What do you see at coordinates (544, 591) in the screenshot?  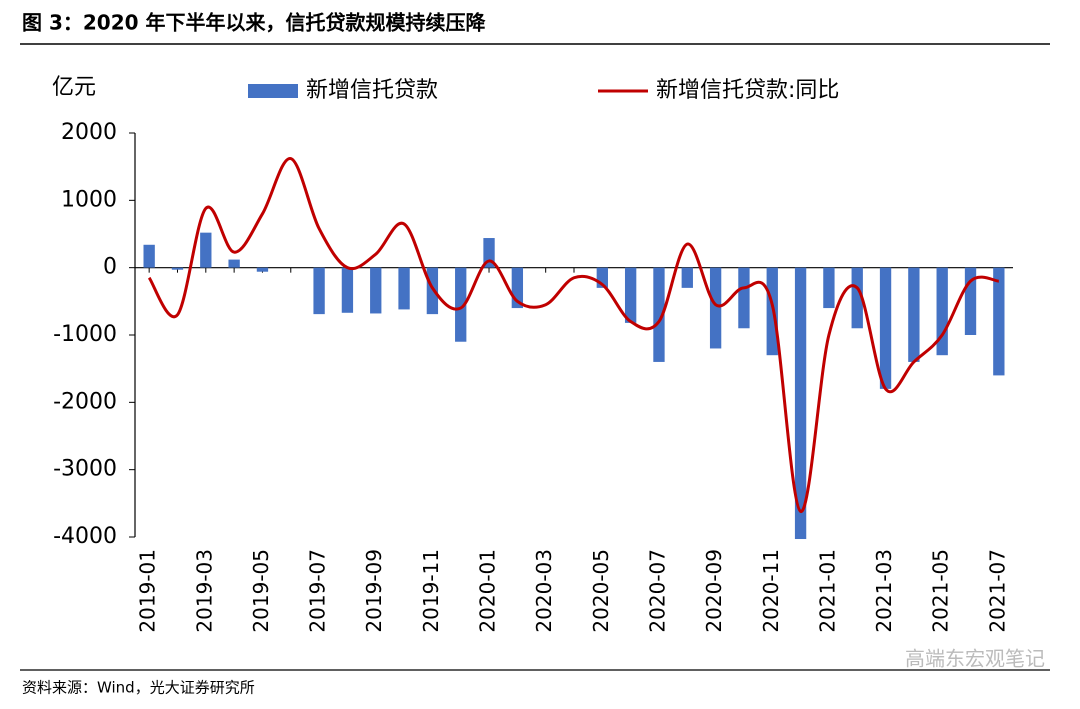 I see `x-tick-label: 2020-03` at bounding box center [544, 591].